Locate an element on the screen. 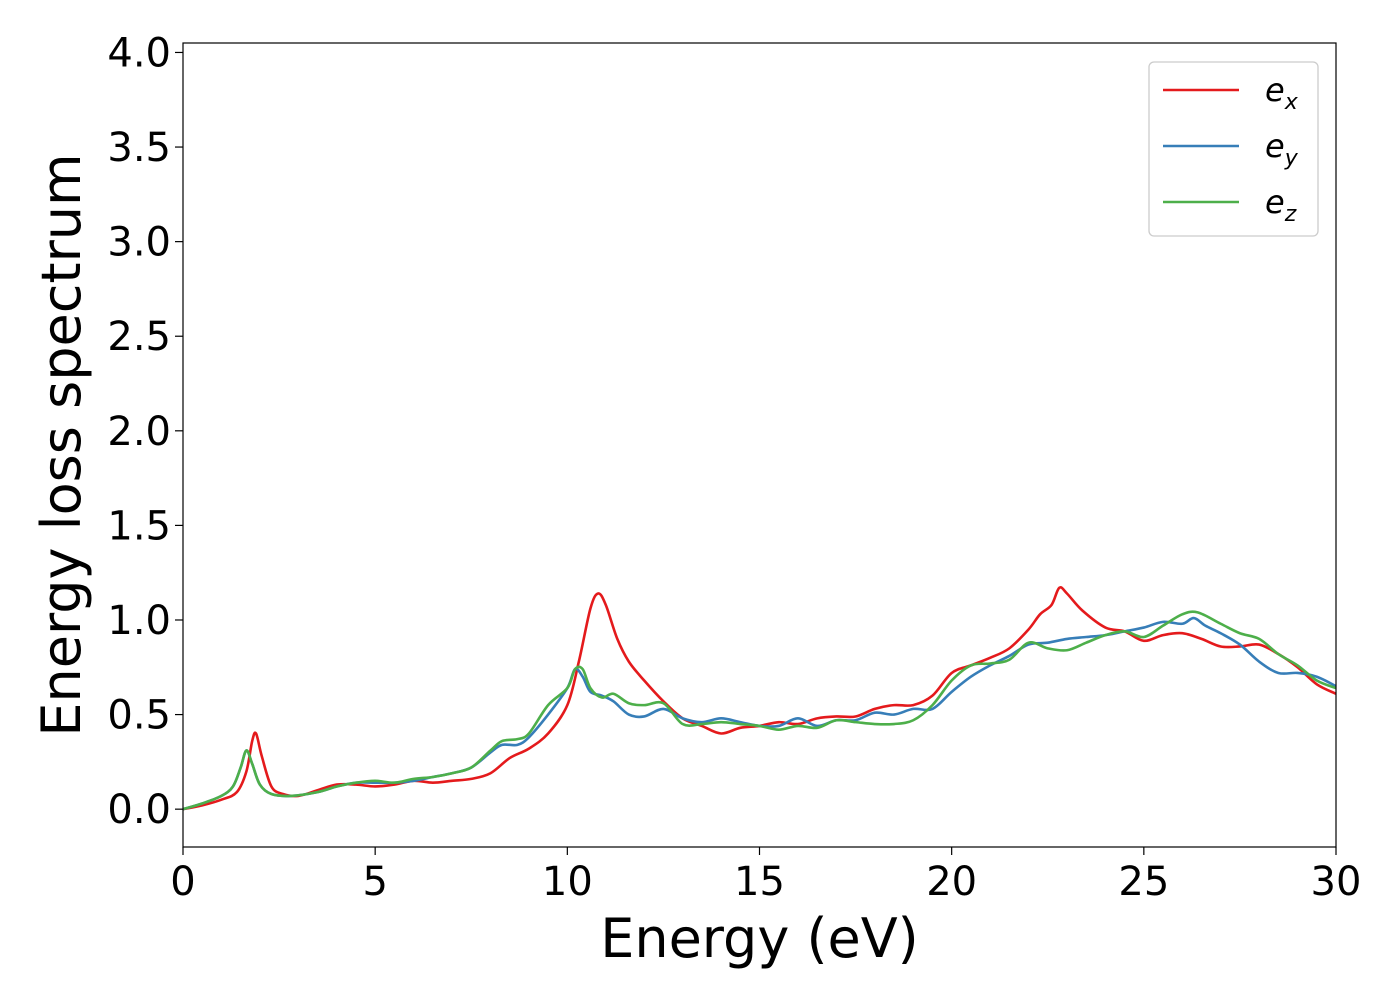  x-tick-label: 0 is located at coordinates (182, 882).